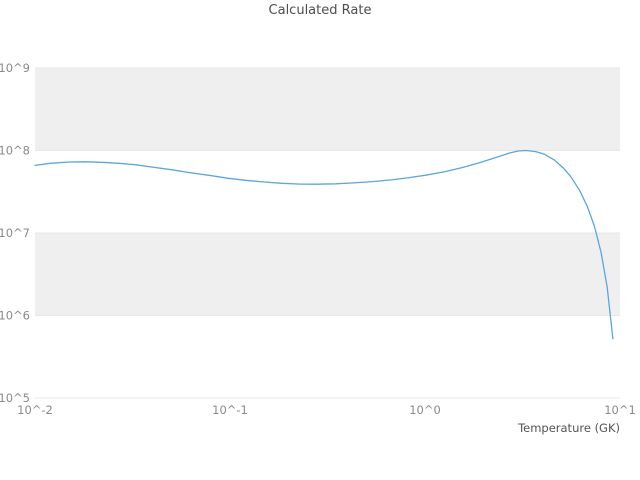 The image size is (640, 480). I want to click on x-tick-label: 10^0, so click(425, 410).